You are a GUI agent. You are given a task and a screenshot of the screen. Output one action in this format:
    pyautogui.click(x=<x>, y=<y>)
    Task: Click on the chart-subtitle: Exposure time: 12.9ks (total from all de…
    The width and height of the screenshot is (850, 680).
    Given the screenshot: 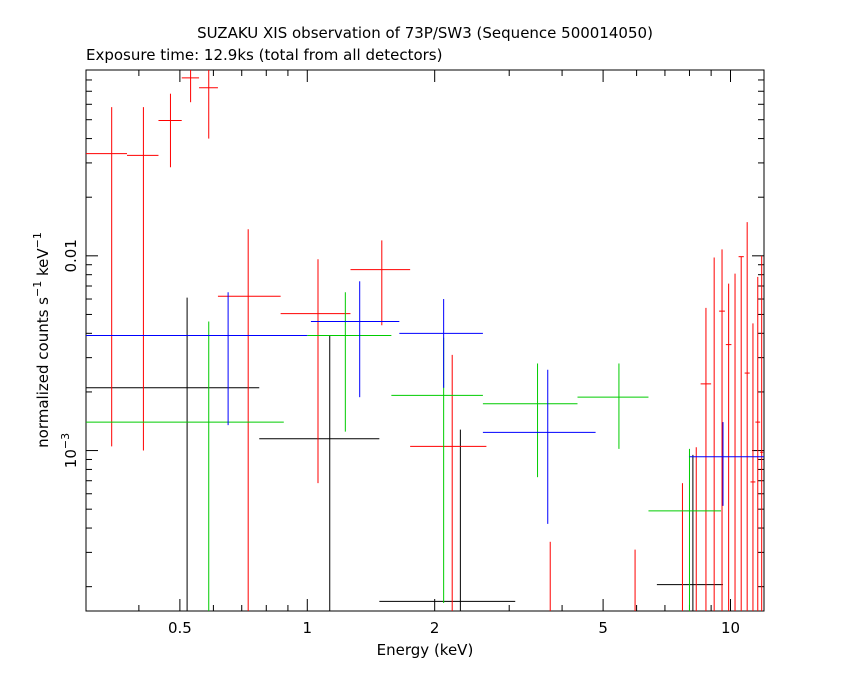 What is the action you would take?
    pyautogui.click(x=264, y=55)
    